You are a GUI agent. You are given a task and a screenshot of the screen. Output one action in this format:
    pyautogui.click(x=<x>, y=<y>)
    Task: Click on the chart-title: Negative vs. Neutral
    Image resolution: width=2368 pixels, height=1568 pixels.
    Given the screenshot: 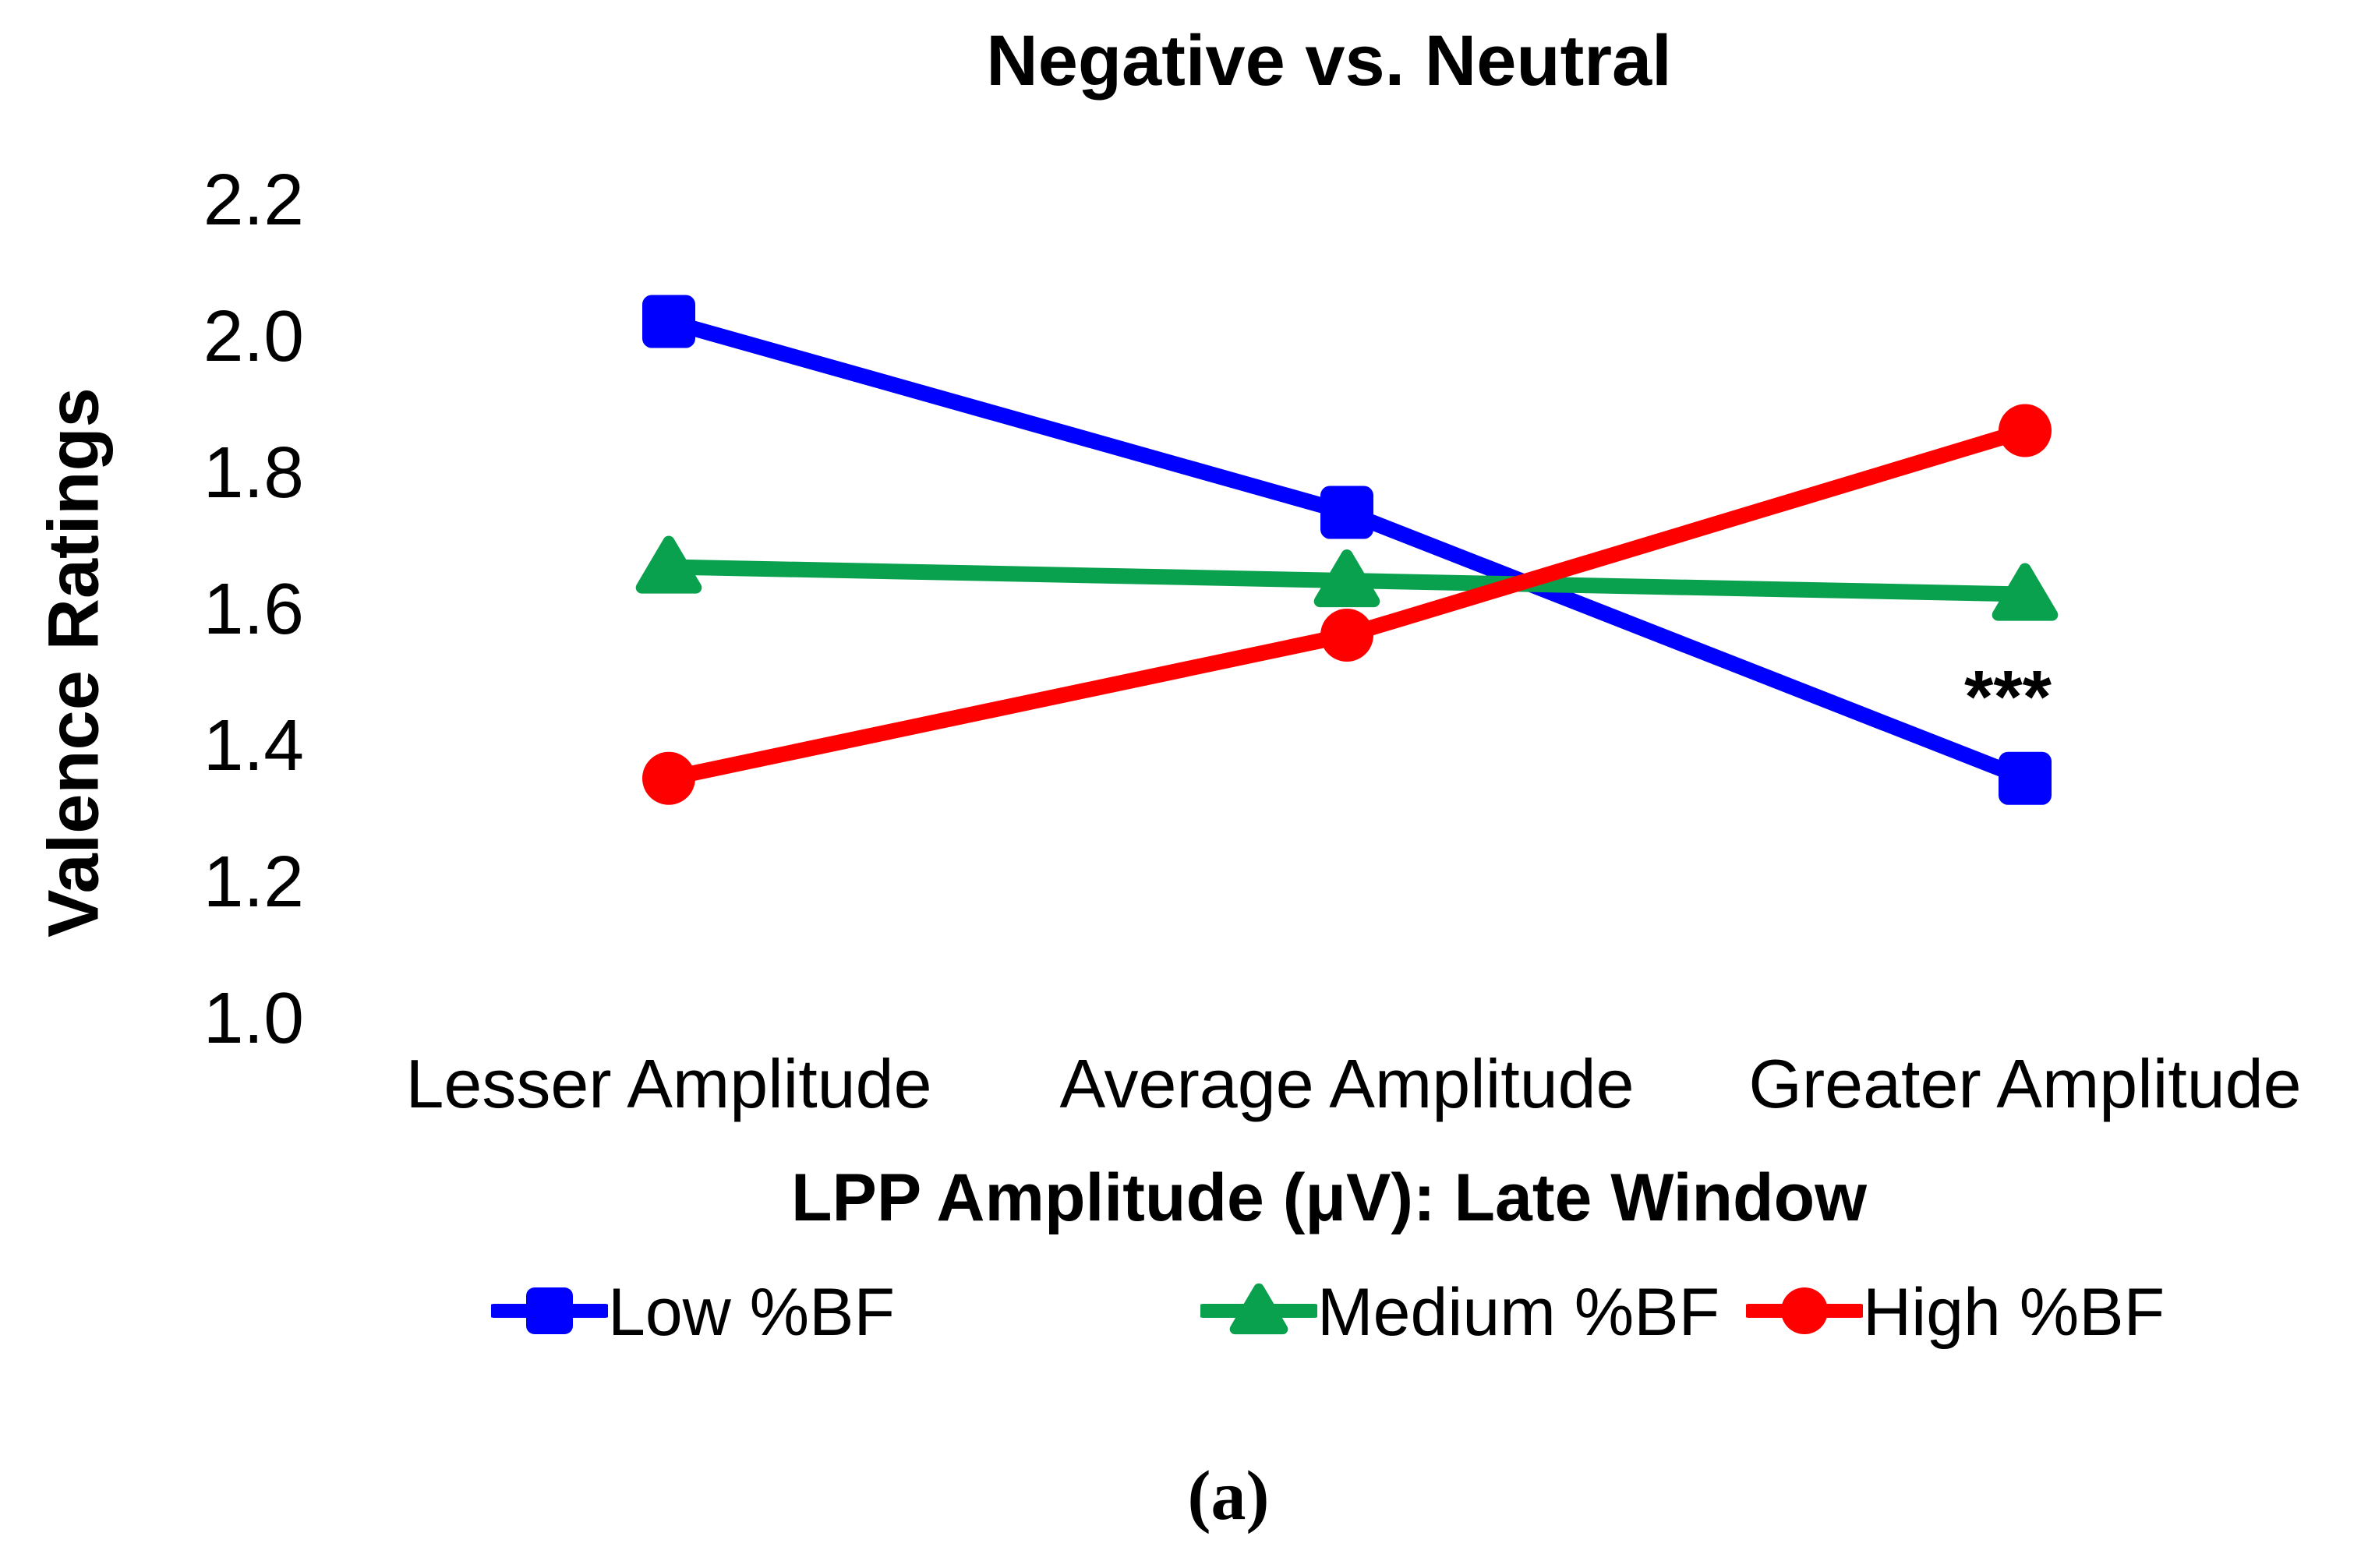 What is the action you would take?
    pyautogui.click(x=1329, y=61)
    